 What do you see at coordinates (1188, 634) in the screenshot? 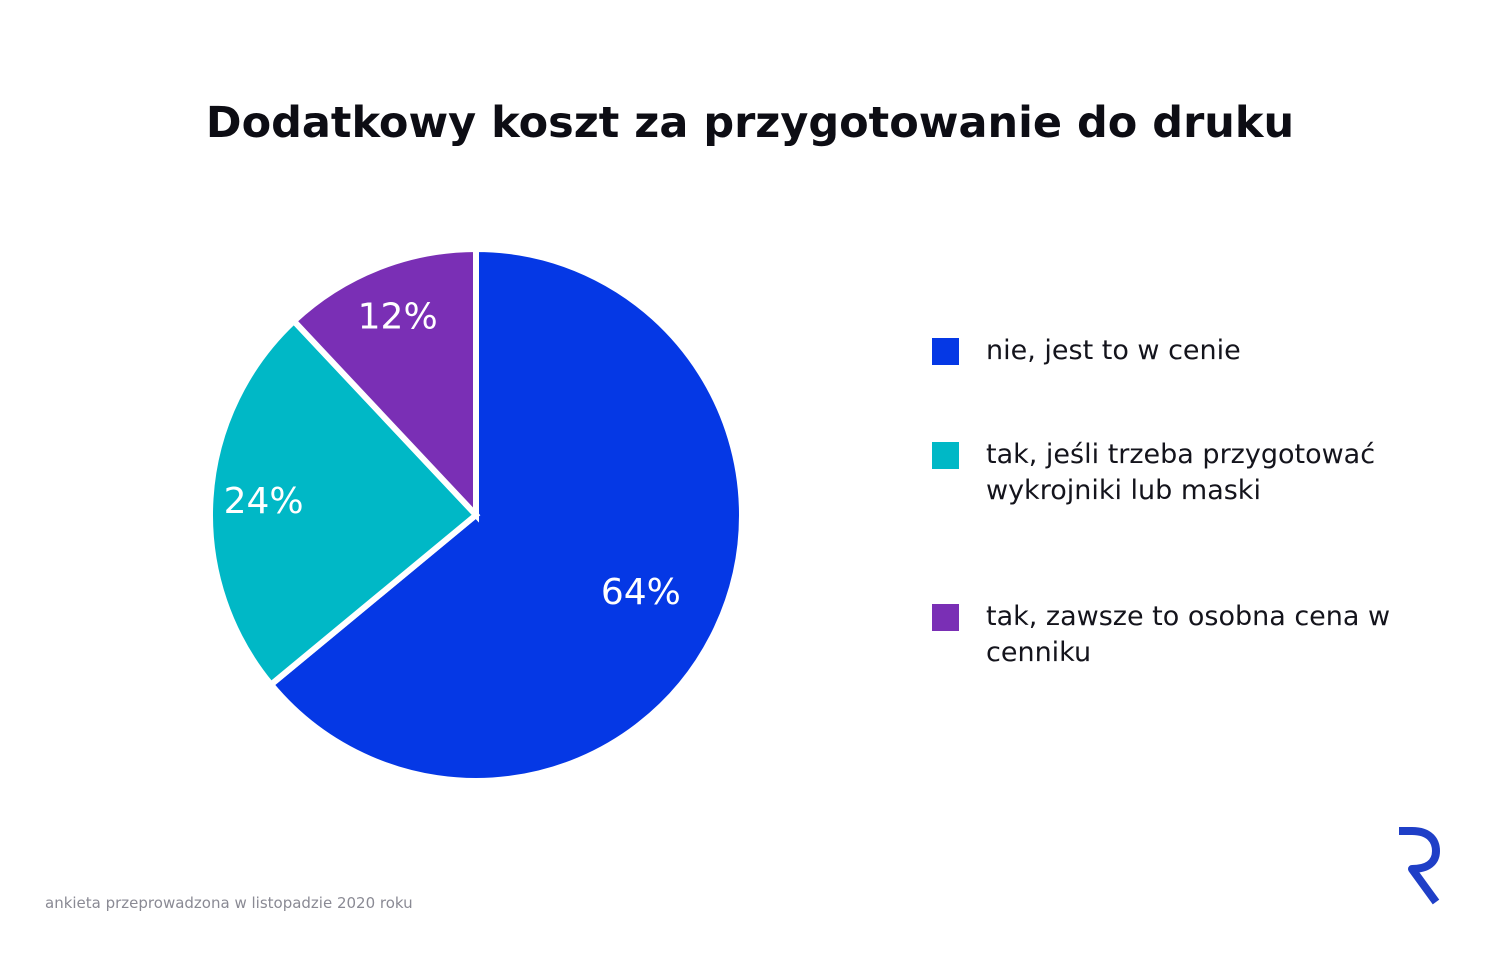
I see `legend-label: tak, zawsze to osobna cena w cenniku` at bounding box center [1188, 634].